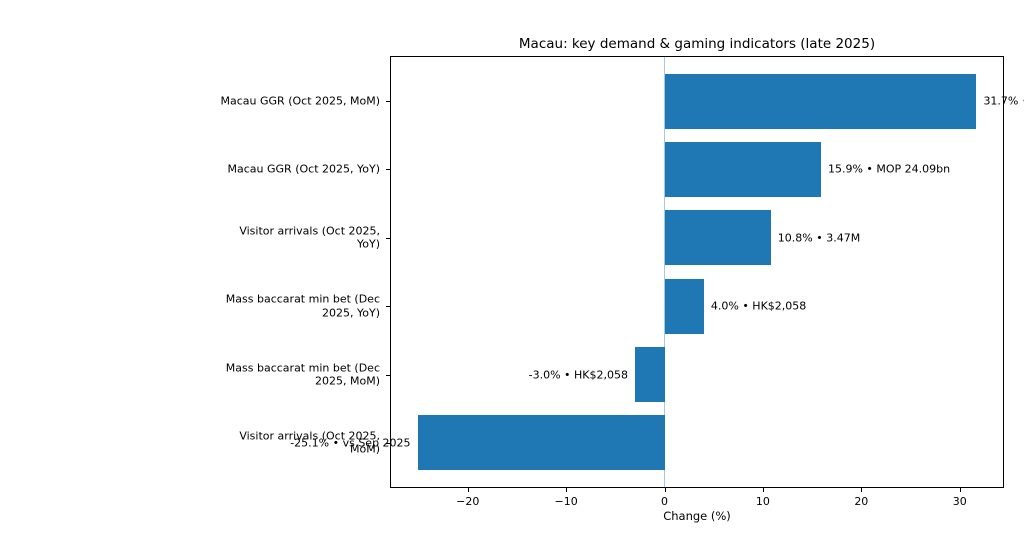 Image resolution: width=1024 pixels, height=557 pixels. I want to click on y-tick-label: Visitor arrivals (Oct 2025, YoY), so click(309, 237).